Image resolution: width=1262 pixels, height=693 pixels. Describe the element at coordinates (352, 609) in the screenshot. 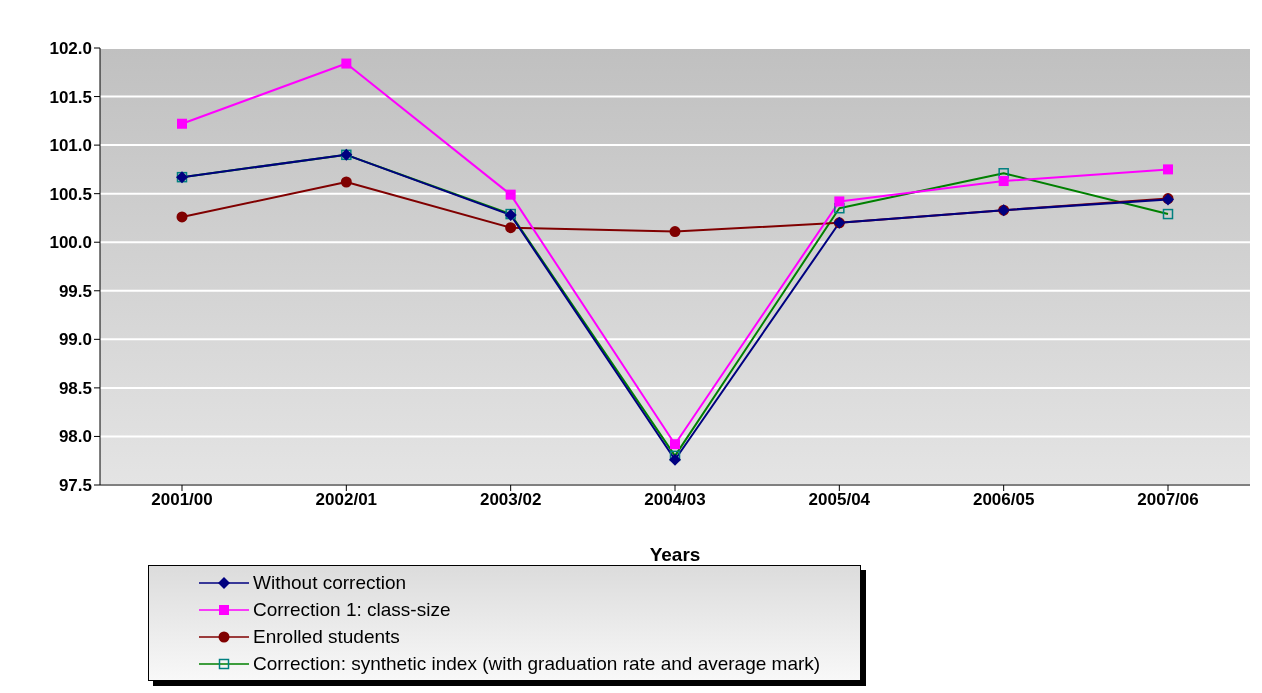

I see `legend-label: Correction 1: class-size` at that location.